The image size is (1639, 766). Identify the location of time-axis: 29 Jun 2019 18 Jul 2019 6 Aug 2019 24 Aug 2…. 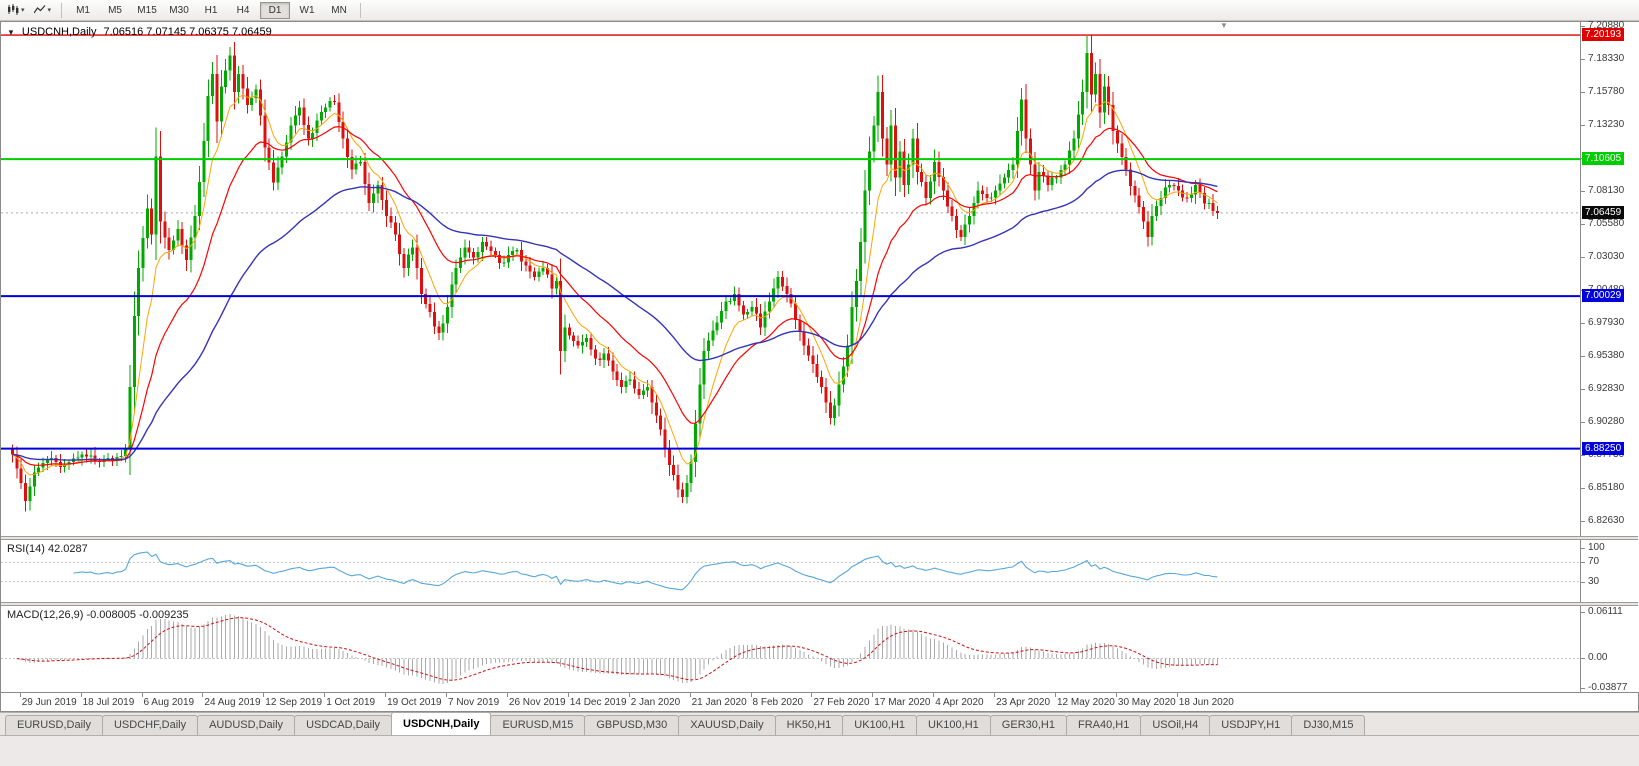
(819, 701).